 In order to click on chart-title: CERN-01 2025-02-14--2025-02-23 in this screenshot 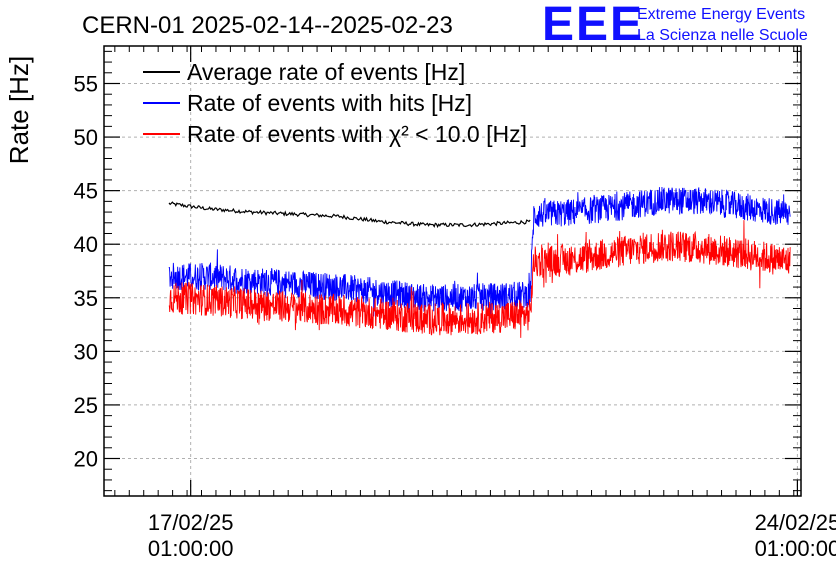, I will do `click(267, 25)`.